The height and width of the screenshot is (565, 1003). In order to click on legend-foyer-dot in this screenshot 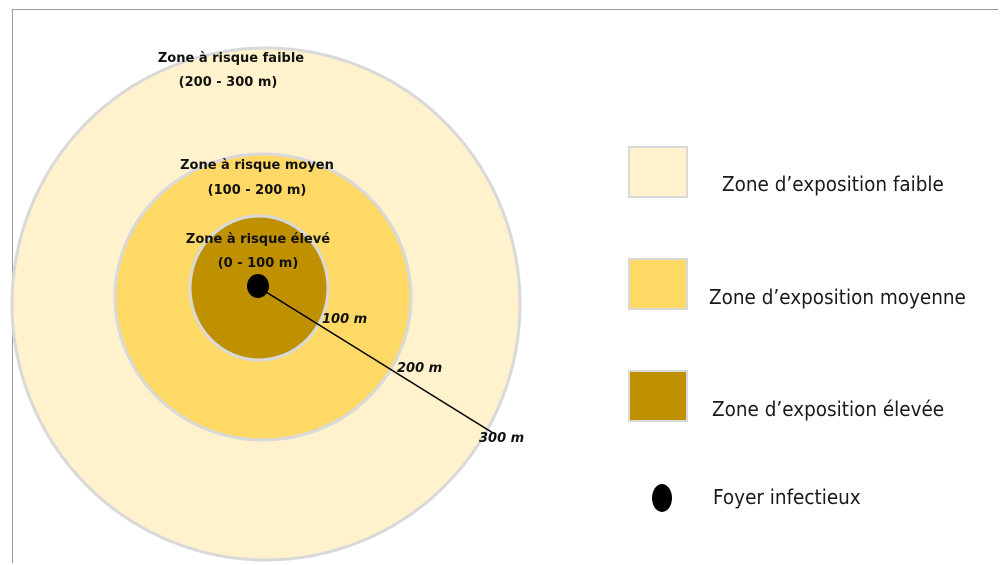, I will do `click(662, 498)`.